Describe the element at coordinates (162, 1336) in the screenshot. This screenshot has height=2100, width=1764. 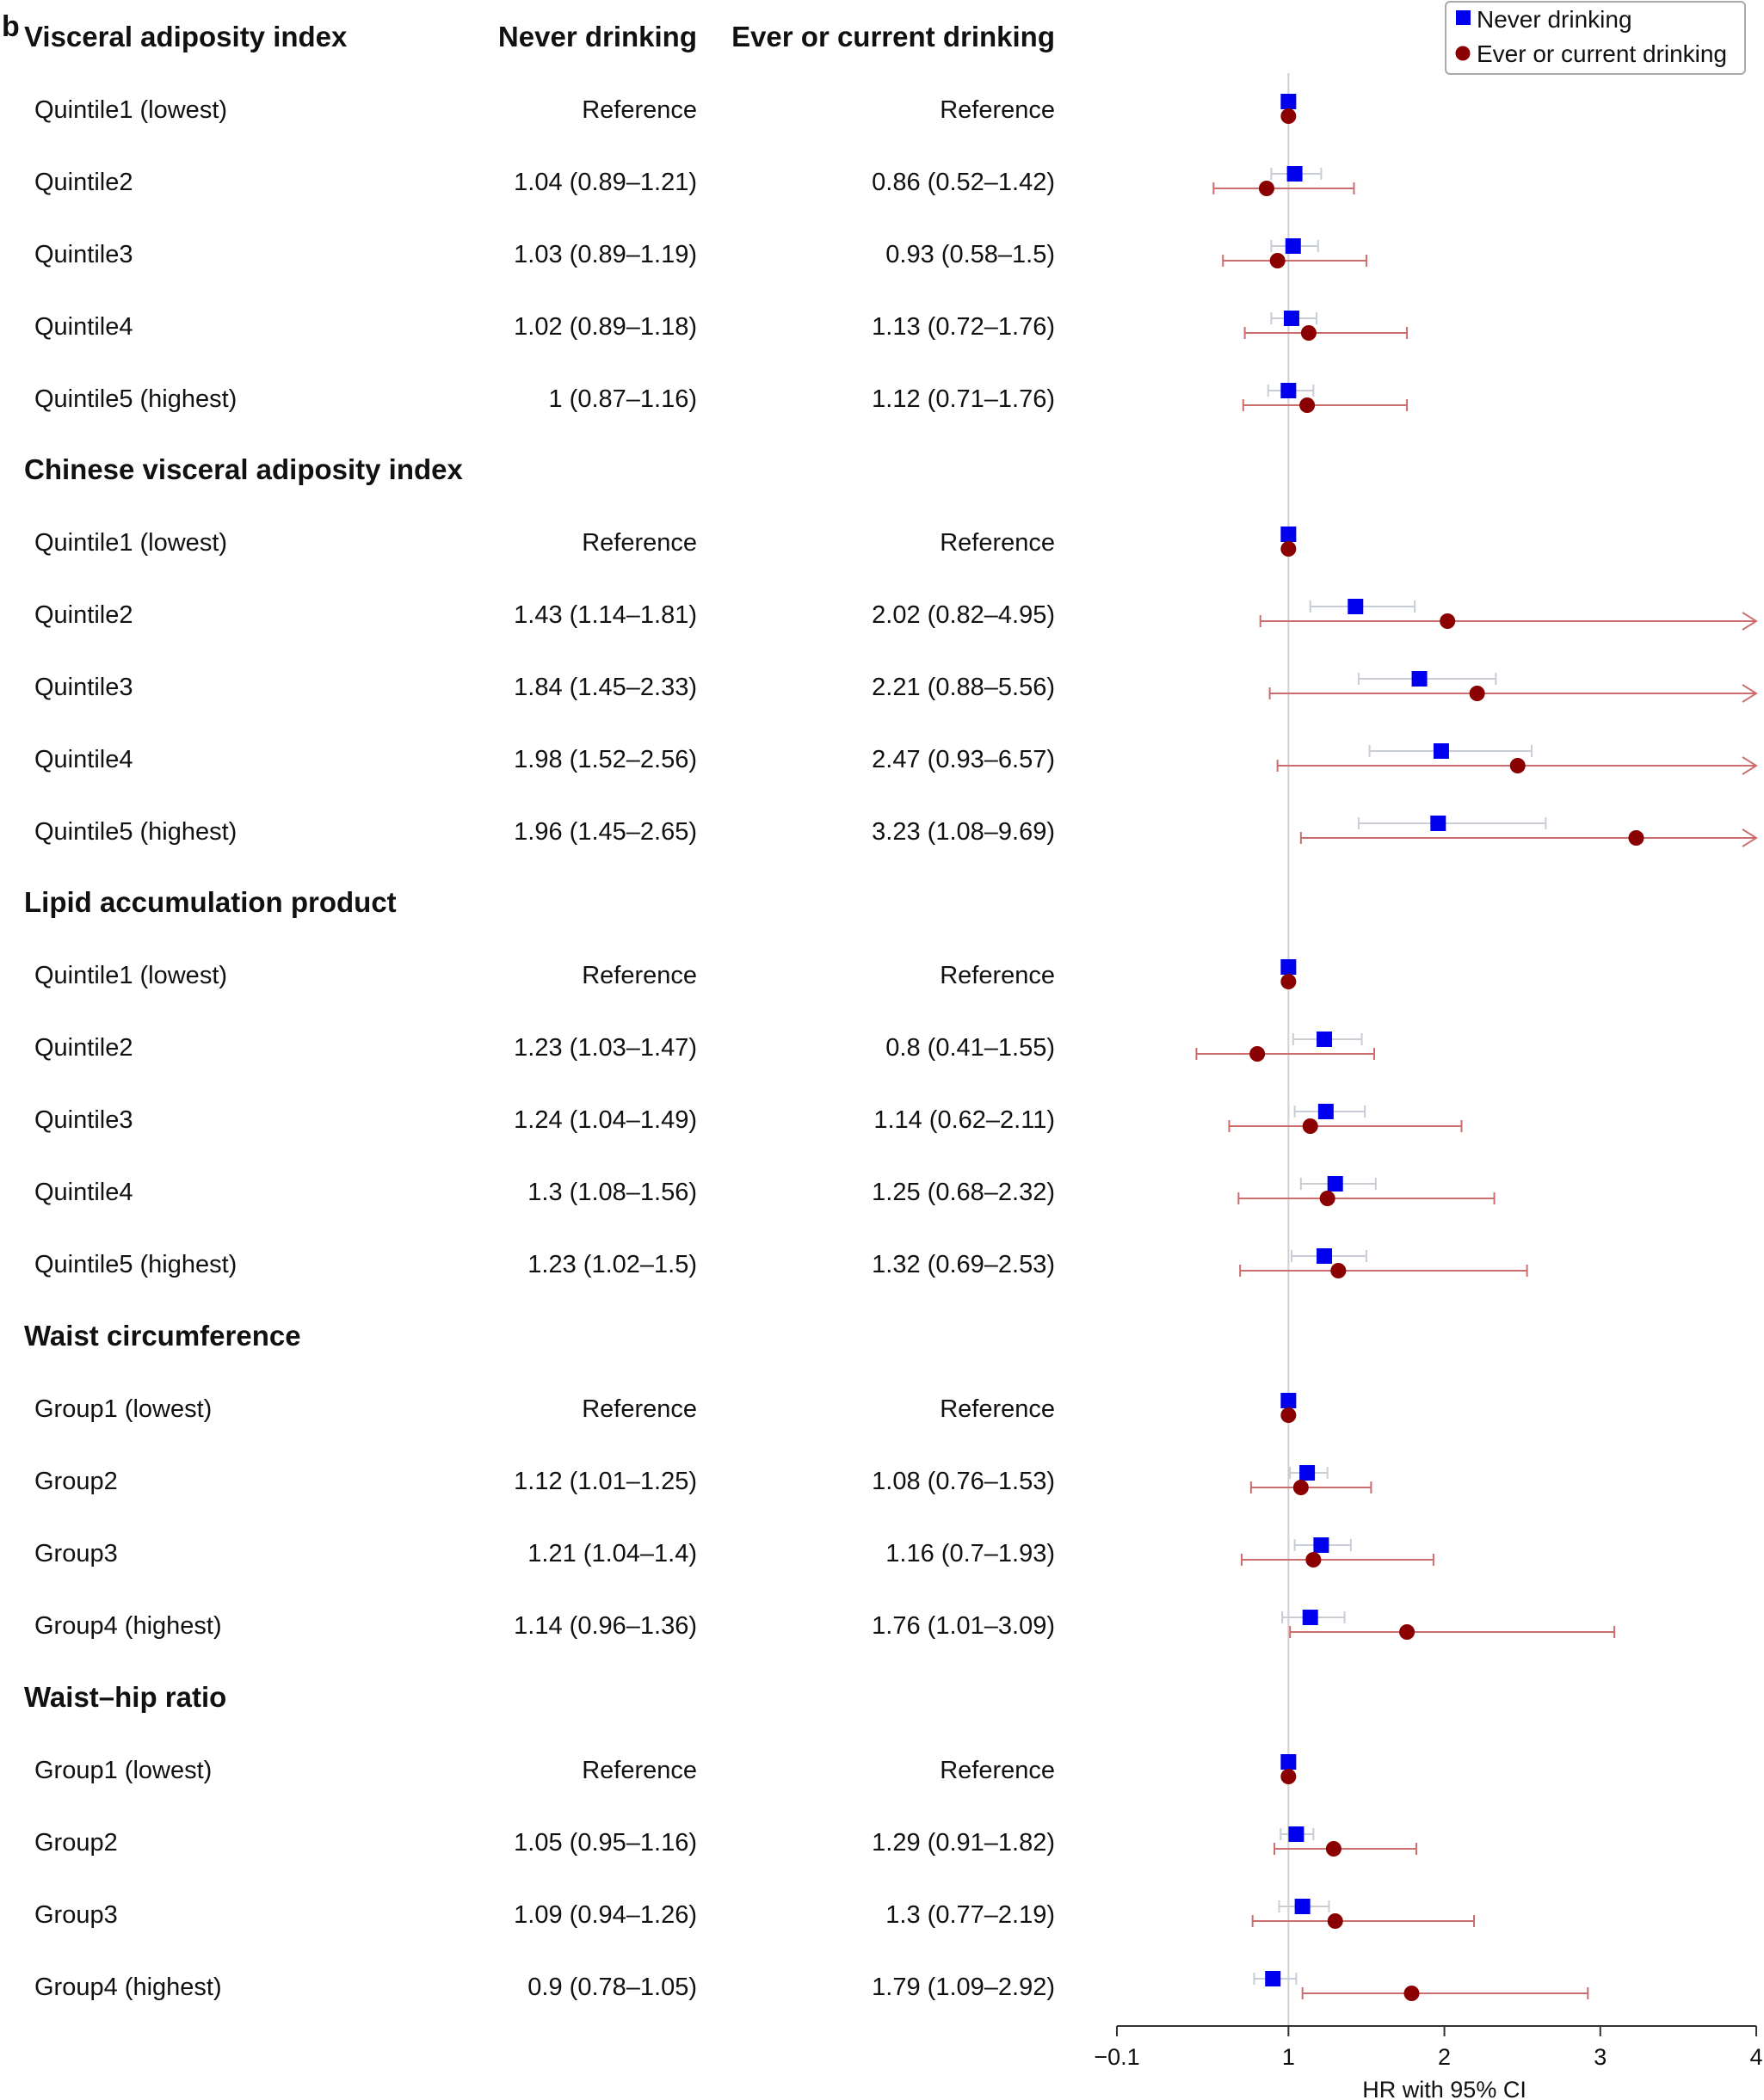
I see `group-title: Waist circumference` at that location.